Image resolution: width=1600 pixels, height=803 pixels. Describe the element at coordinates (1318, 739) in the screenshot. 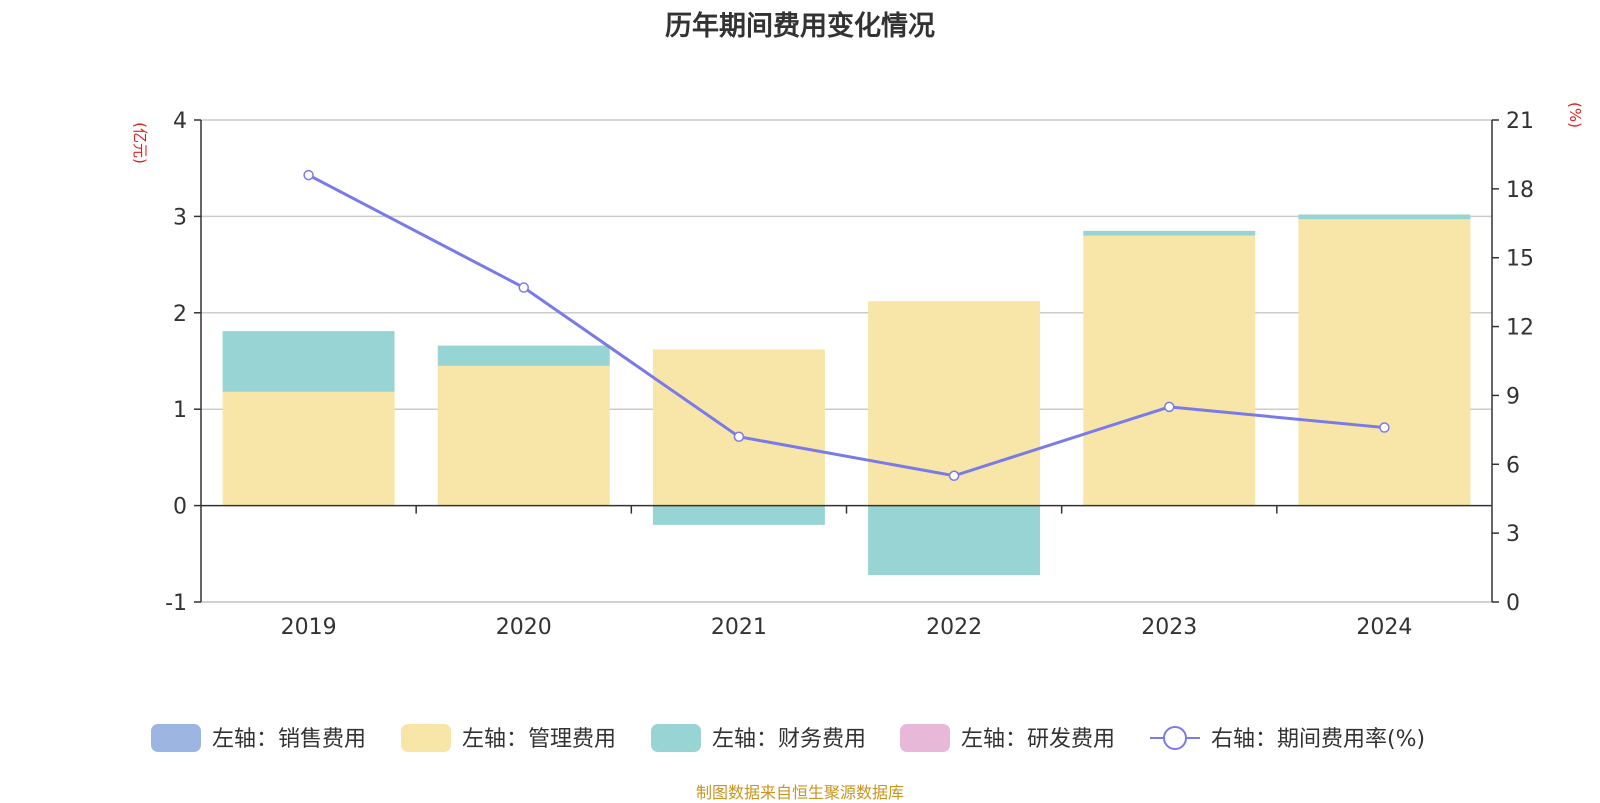

I see `legend-label: 右轴：期间费用率(%)` at that location.